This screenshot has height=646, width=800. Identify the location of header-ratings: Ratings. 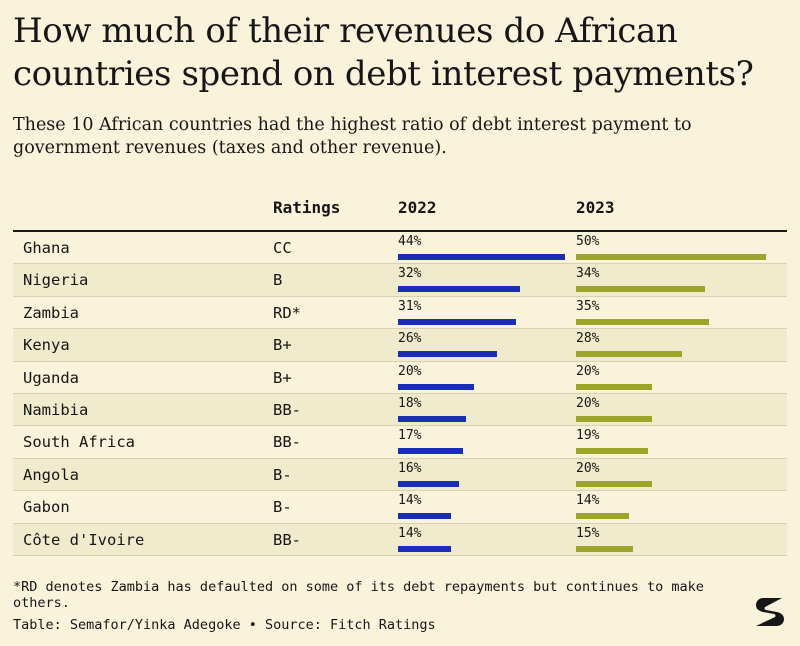
(307, 207).